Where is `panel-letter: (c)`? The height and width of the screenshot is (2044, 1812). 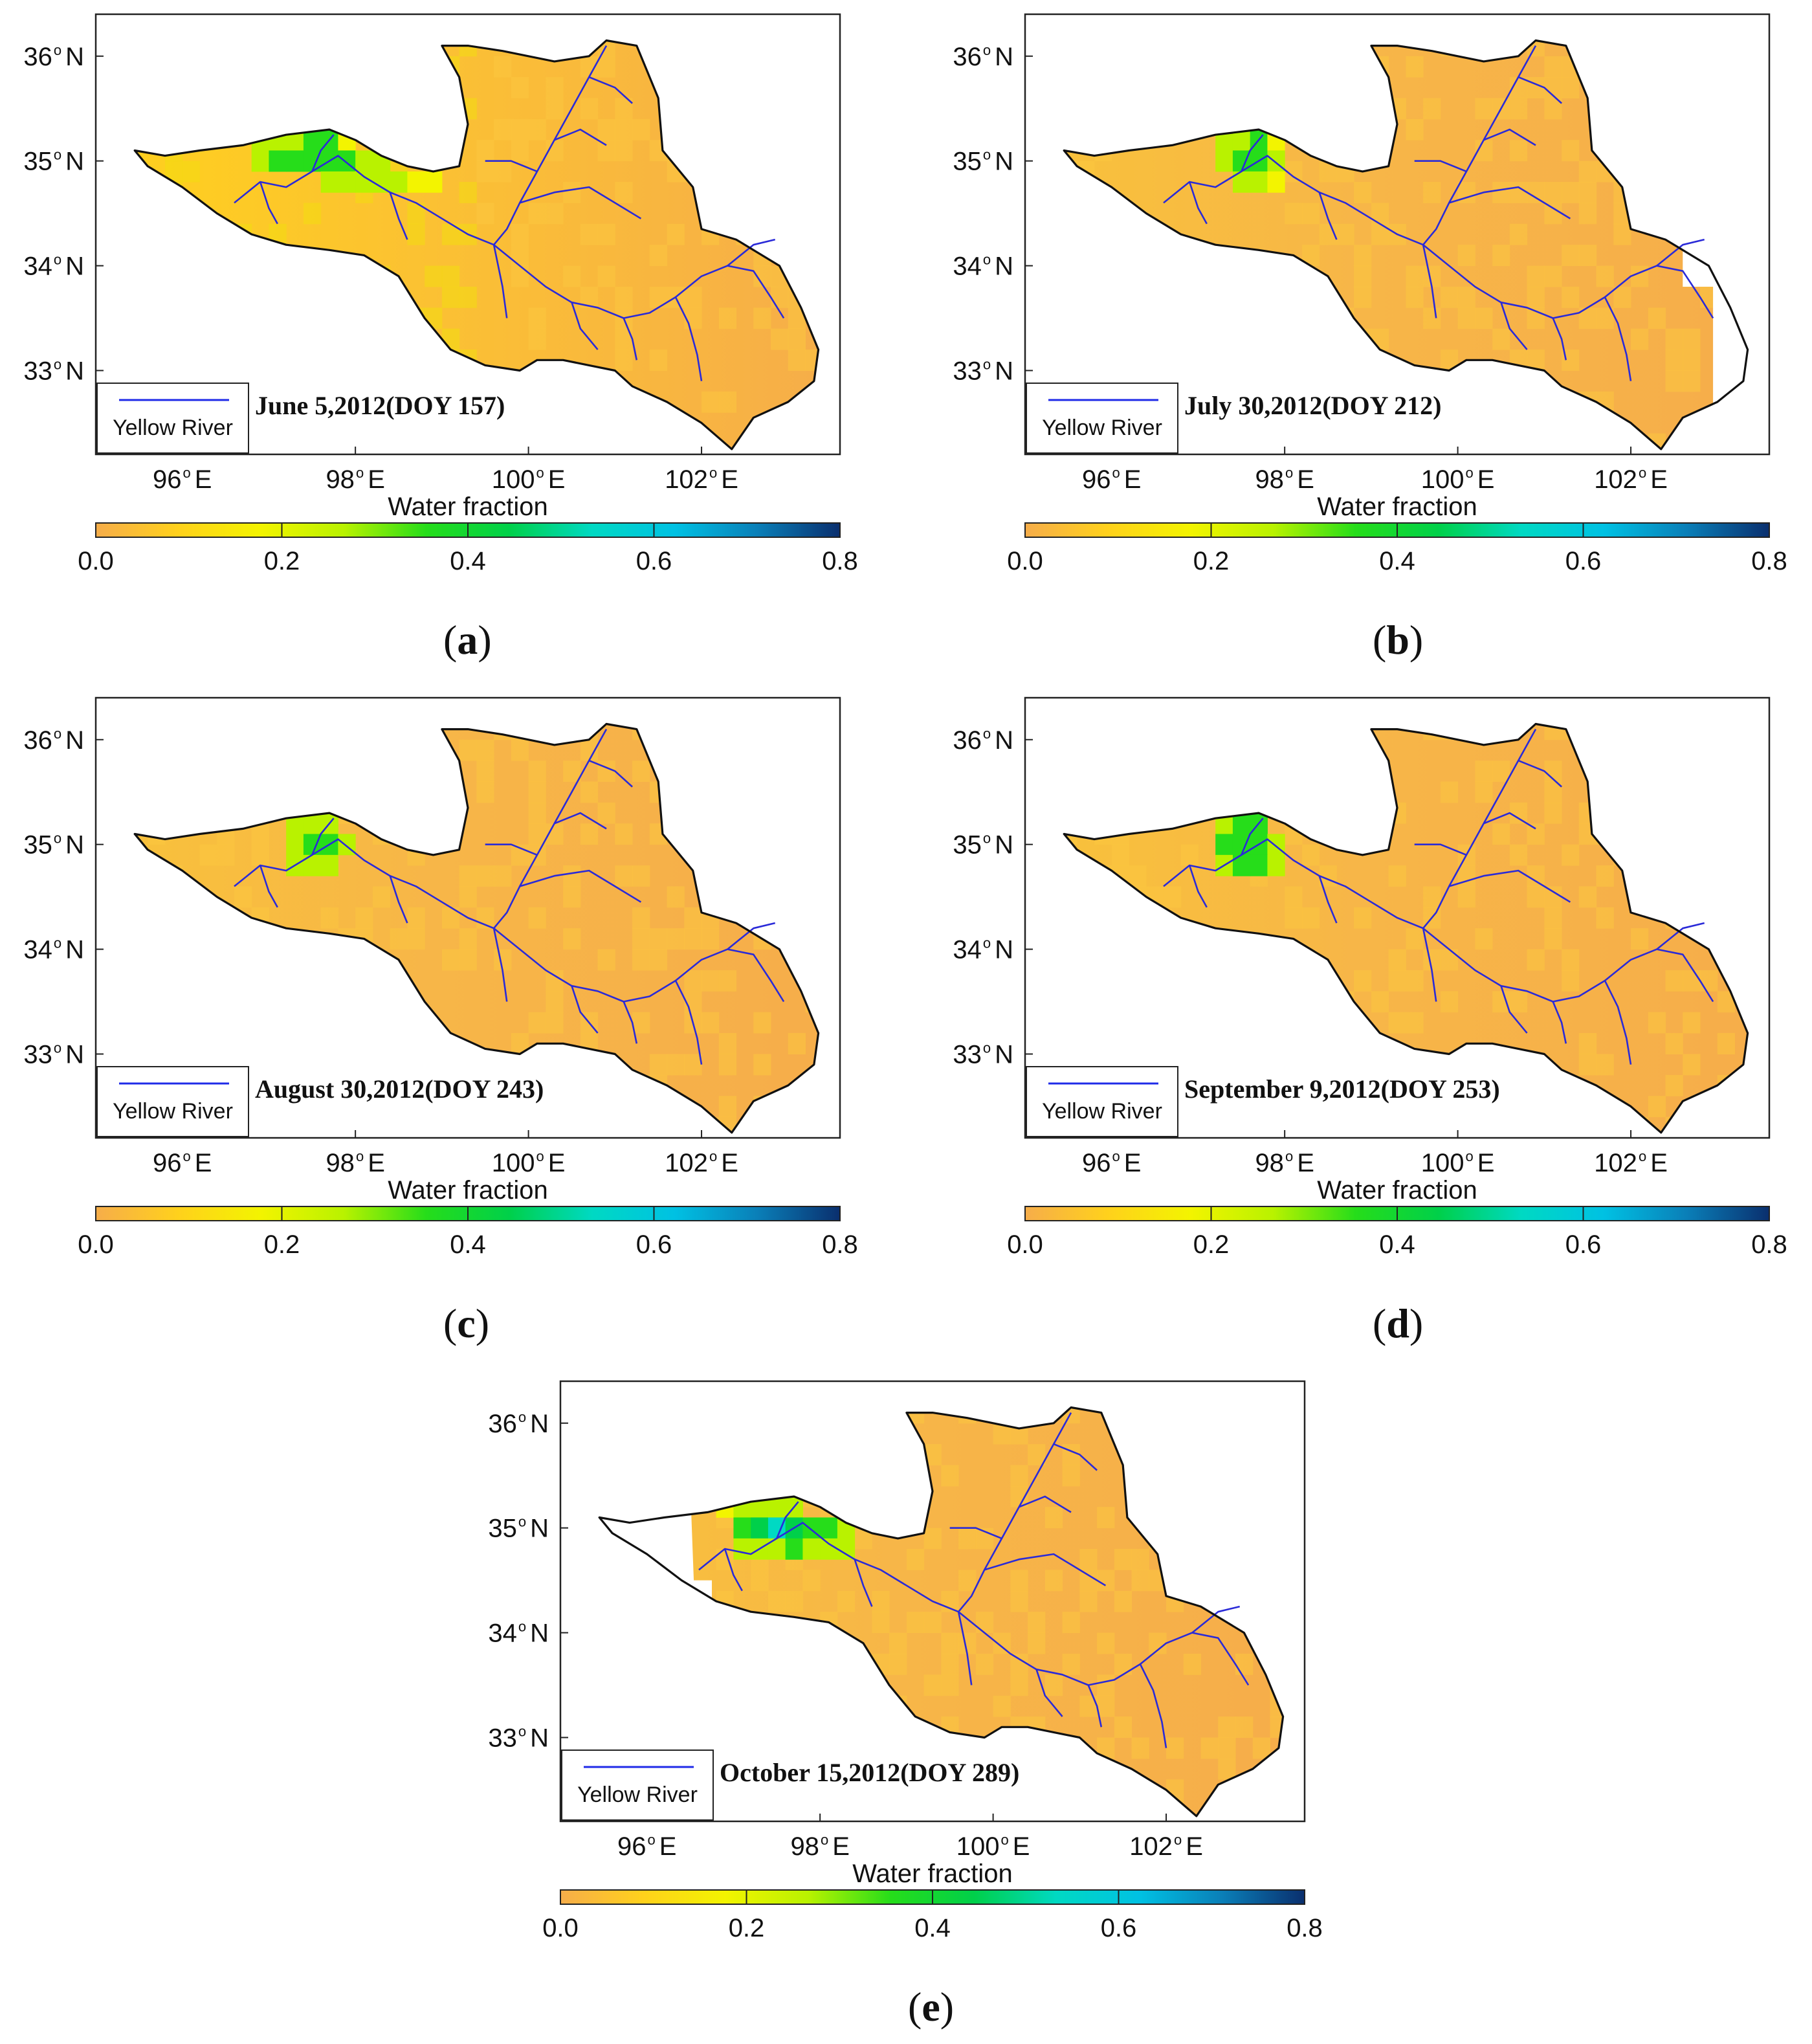 panel-letter: (c) is located at coordinates (466, 1323).